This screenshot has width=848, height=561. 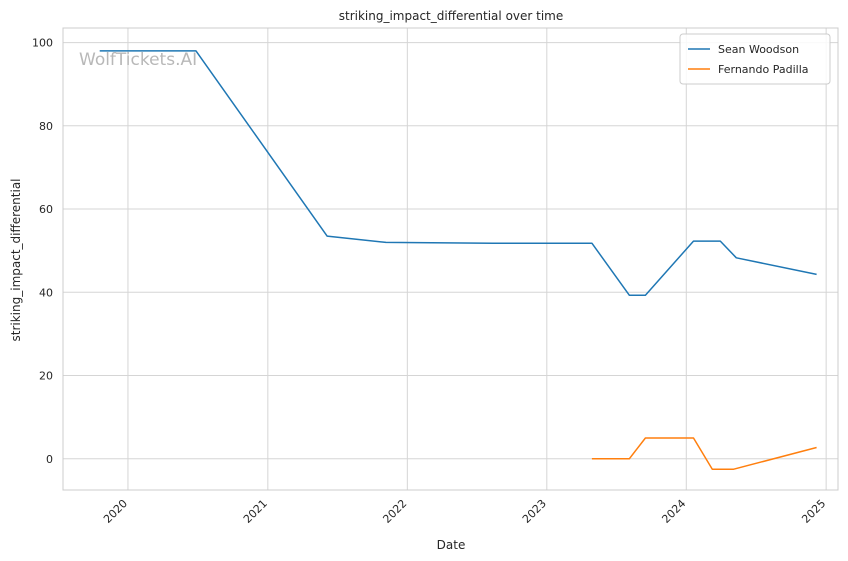 What do you see at coordinates (49, 459) in the screenshot?
I see `y-tick-label: 0` at bounding box center [49, 459].